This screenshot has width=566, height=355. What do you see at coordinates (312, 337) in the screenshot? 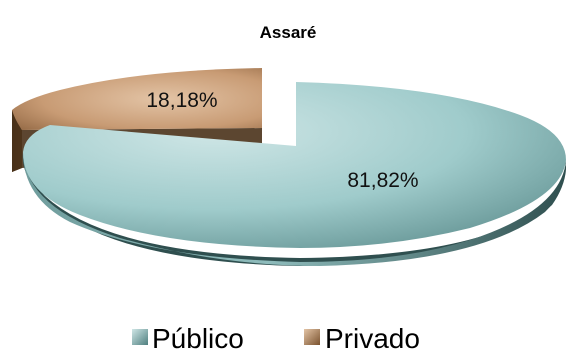
I see `legend-swatch-privado` at bounding box center [312, 337].